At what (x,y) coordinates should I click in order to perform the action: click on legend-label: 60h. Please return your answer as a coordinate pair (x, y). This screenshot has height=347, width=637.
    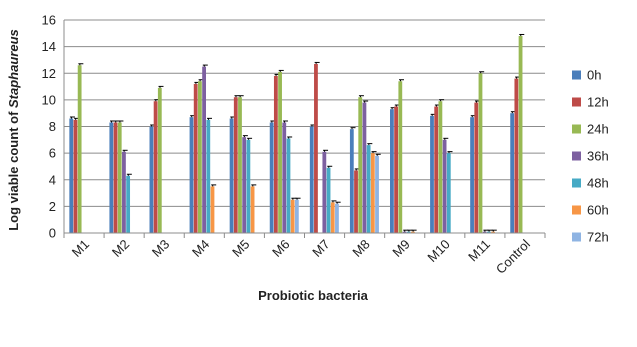
    Looking at the image, I should click on (598, 210).